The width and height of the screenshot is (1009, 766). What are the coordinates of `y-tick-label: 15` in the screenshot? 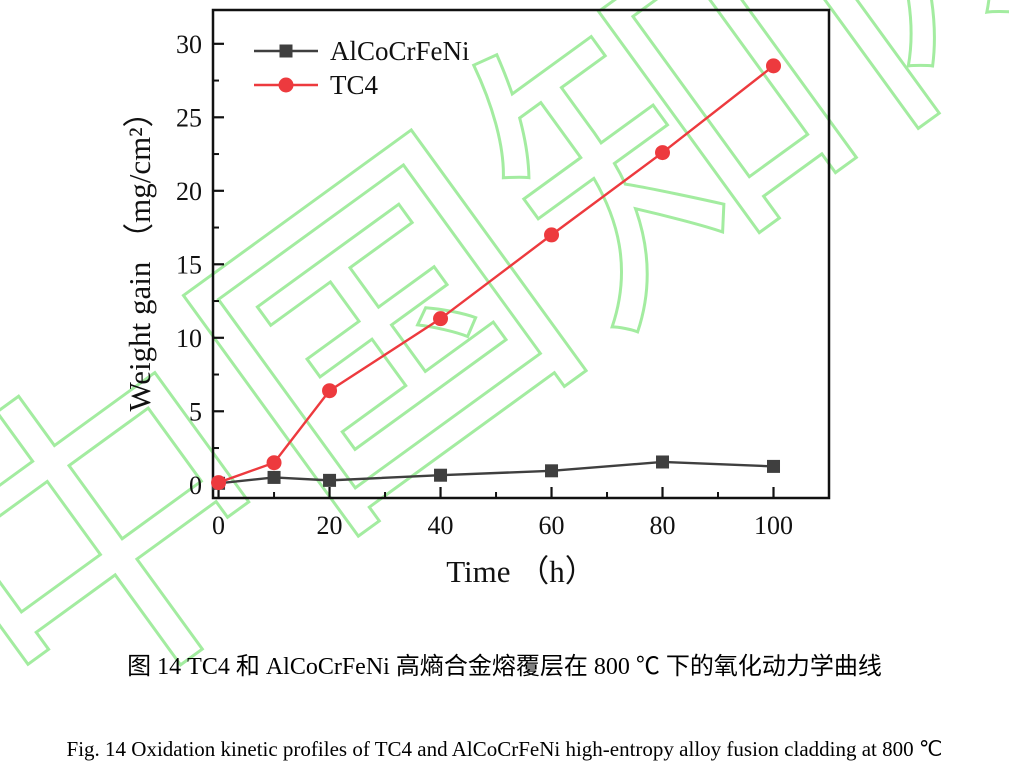 It's located at (189, 264).